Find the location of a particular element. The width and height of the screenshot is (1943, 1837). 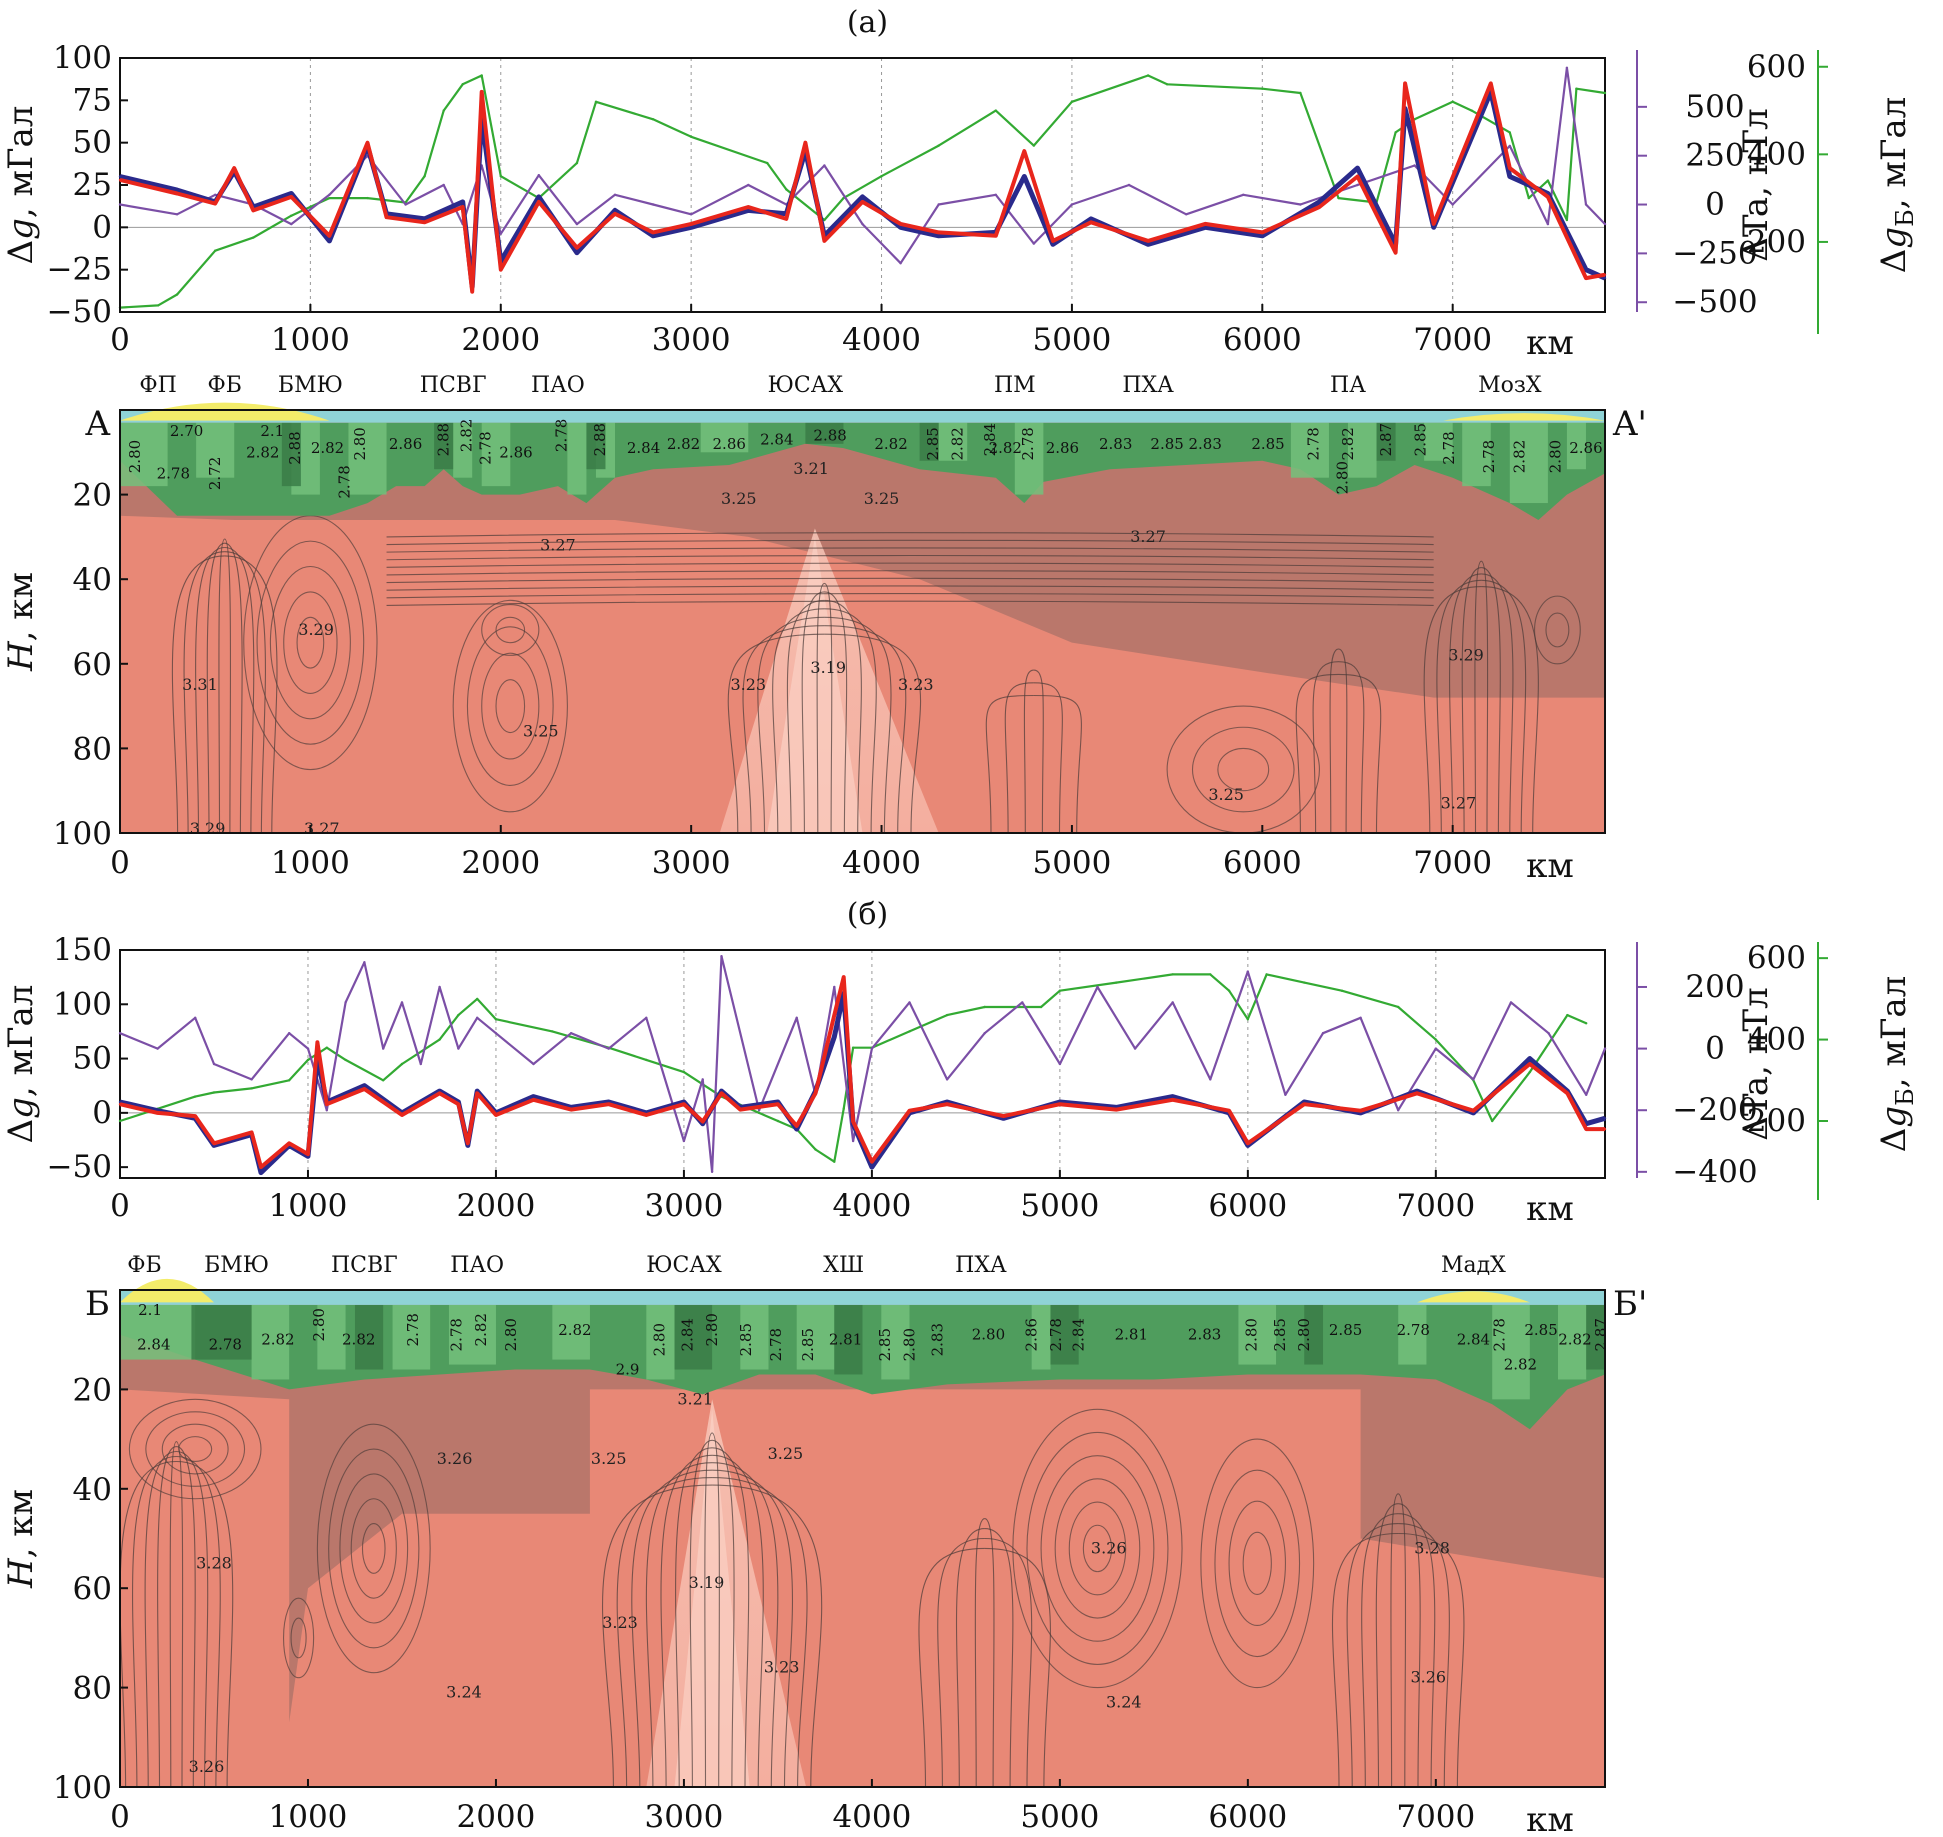

mantle-density-label: 3.29 is located at coordinates (208, 828).